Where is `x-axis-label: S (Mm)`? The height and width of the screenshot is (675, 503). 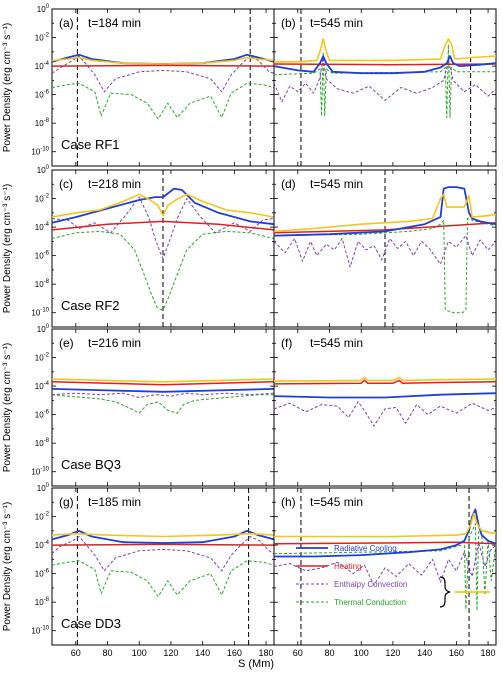
x-axis-label: S (Mm) is located at coordinates (256, 664).